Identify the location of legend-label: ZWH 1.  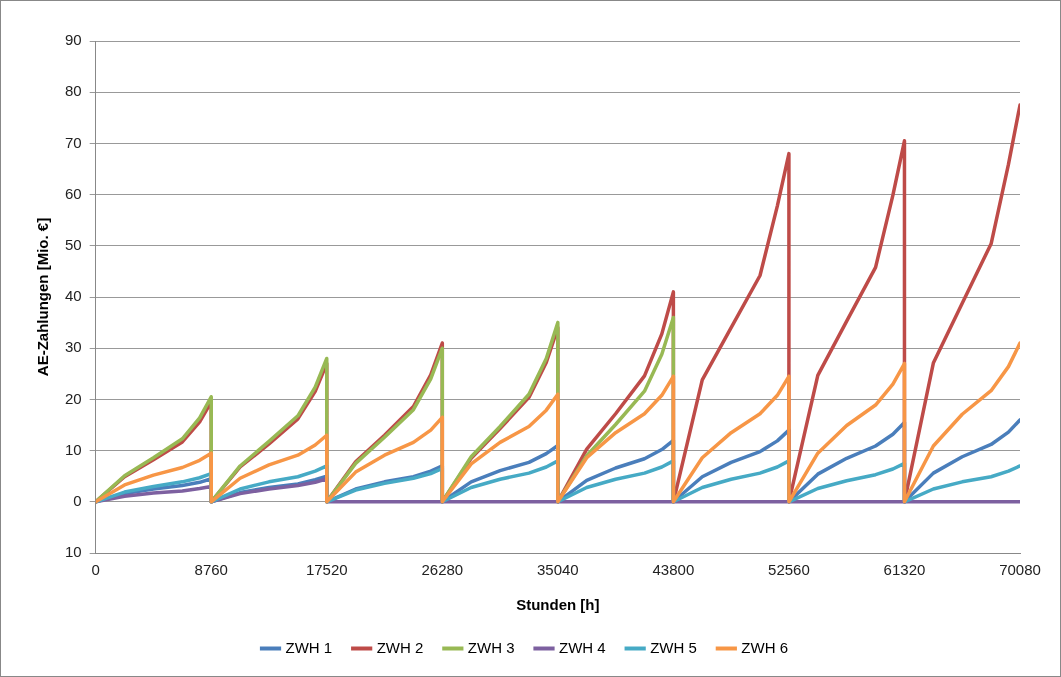
(309, 647).